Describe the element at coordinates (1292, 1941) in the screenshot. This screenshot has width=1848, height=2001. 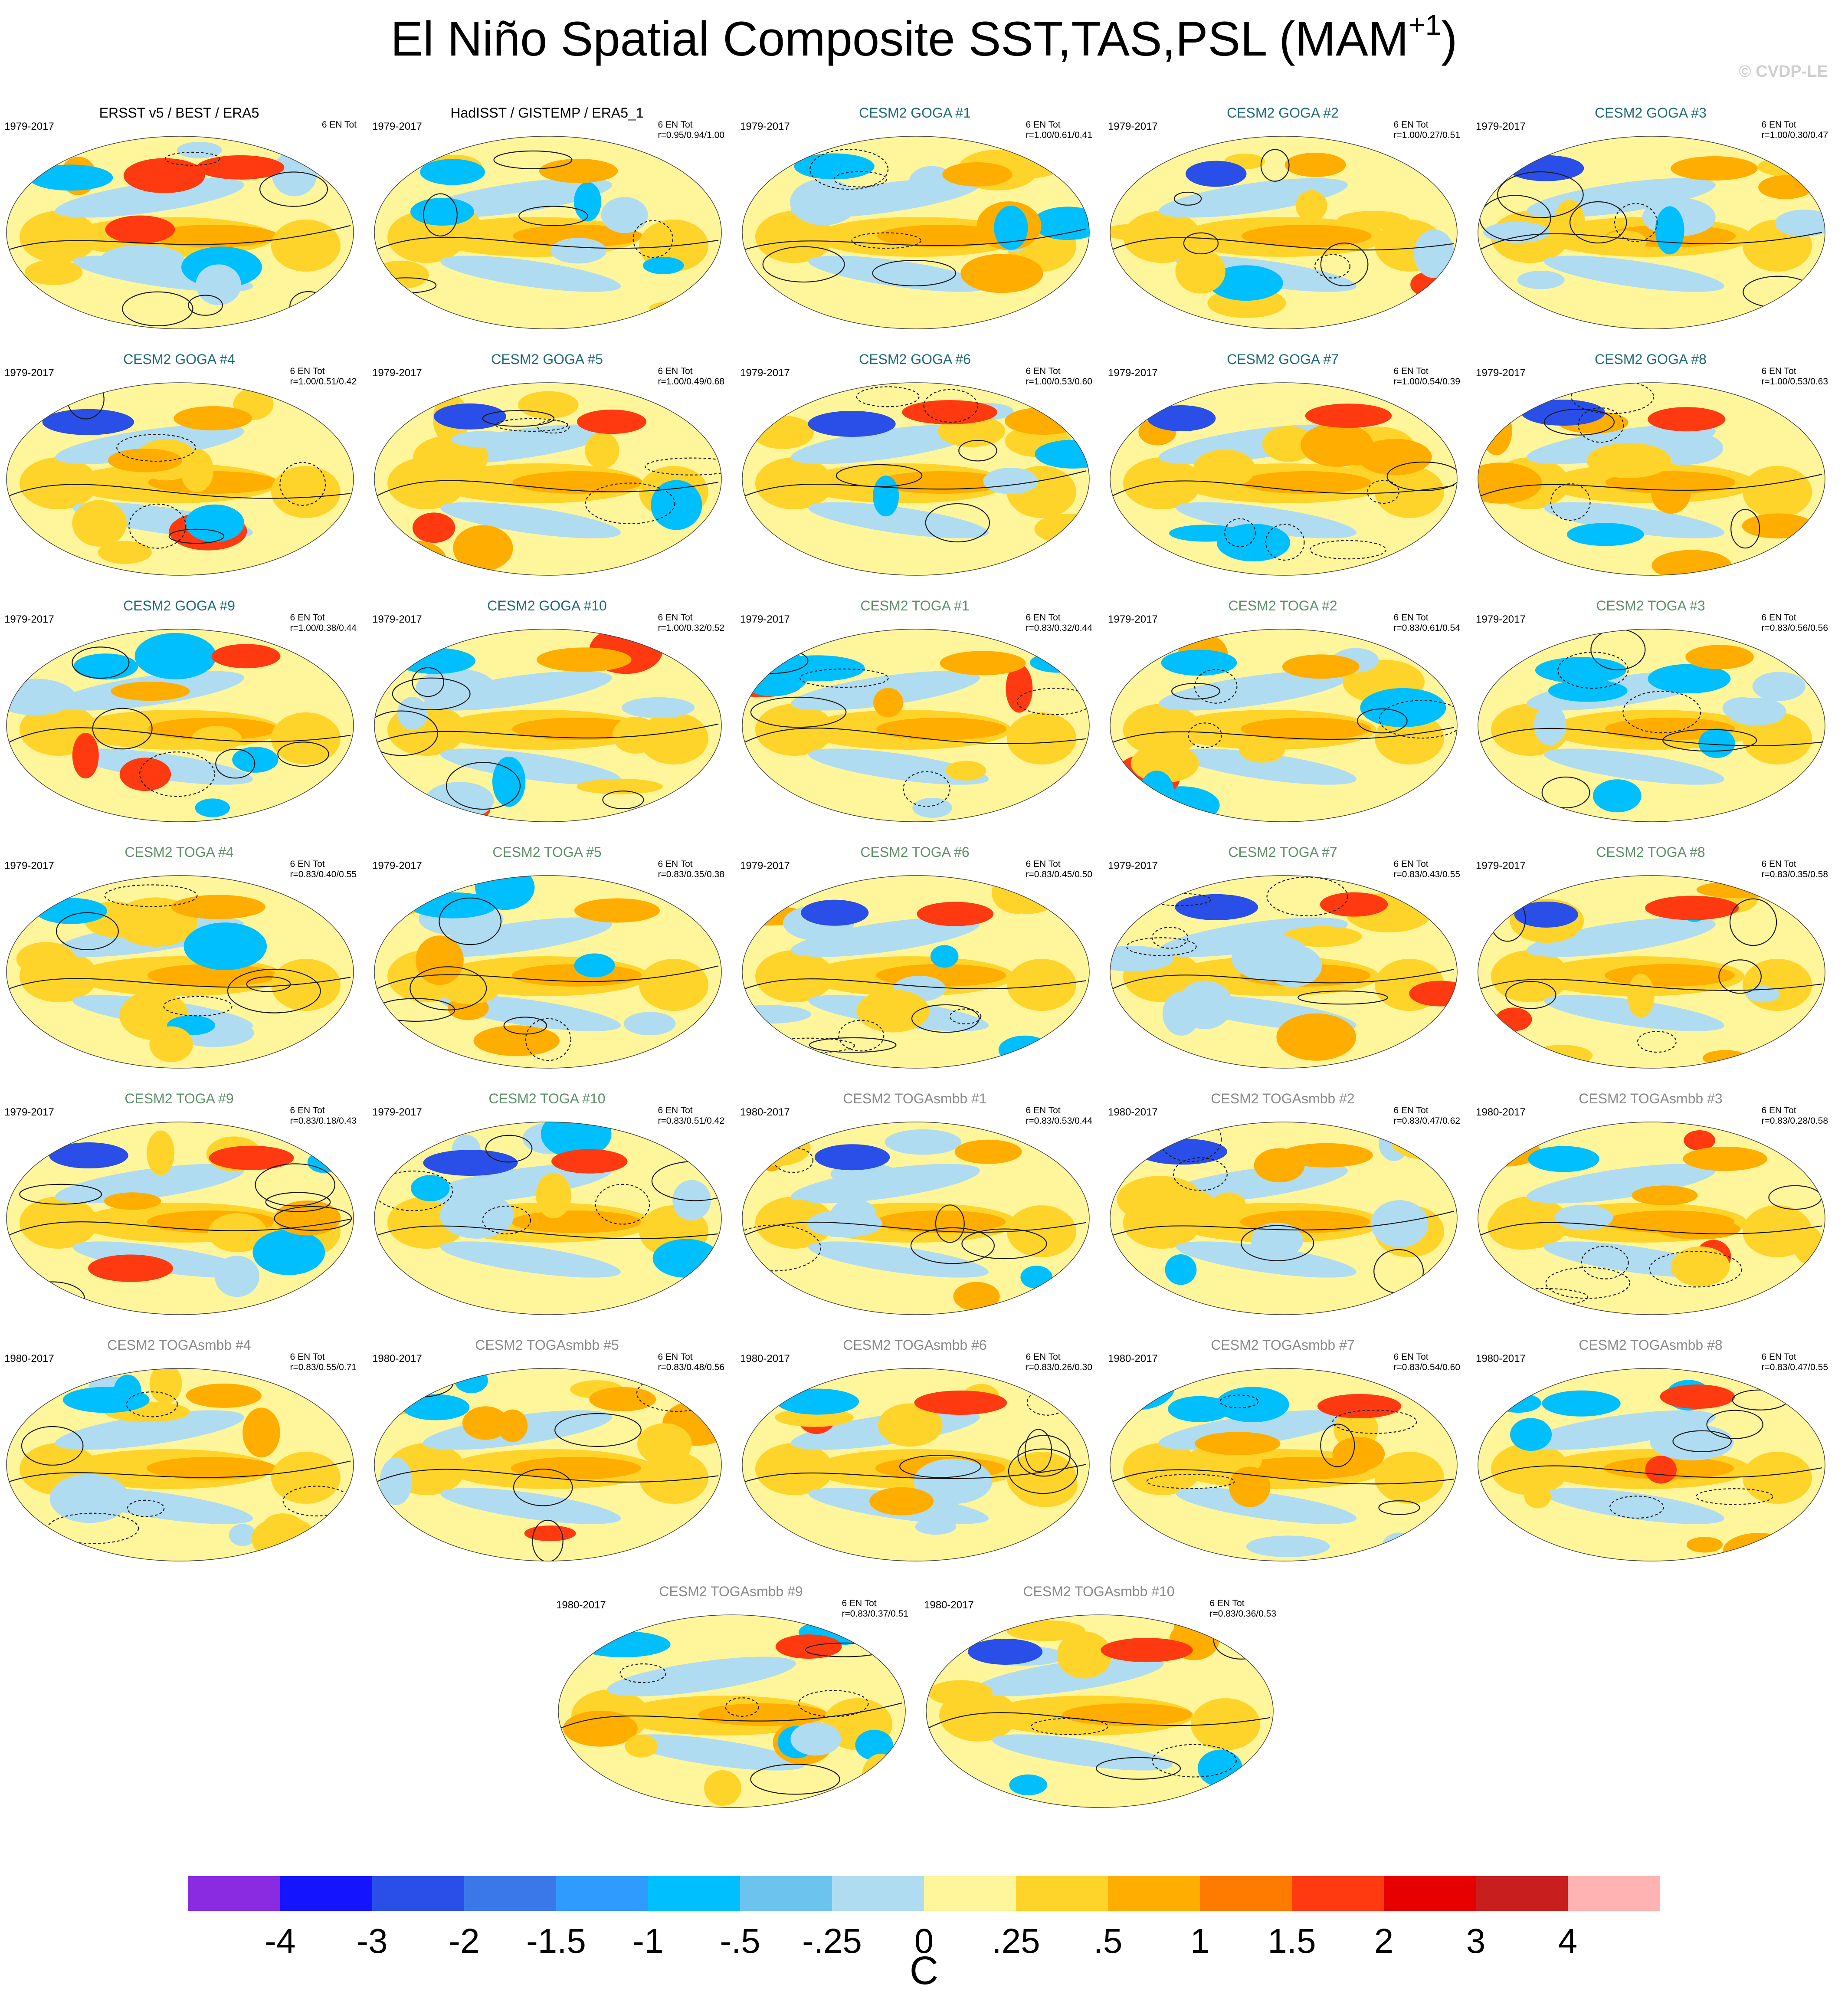
I see `colorbar-tick-label: 1.5` at that location.